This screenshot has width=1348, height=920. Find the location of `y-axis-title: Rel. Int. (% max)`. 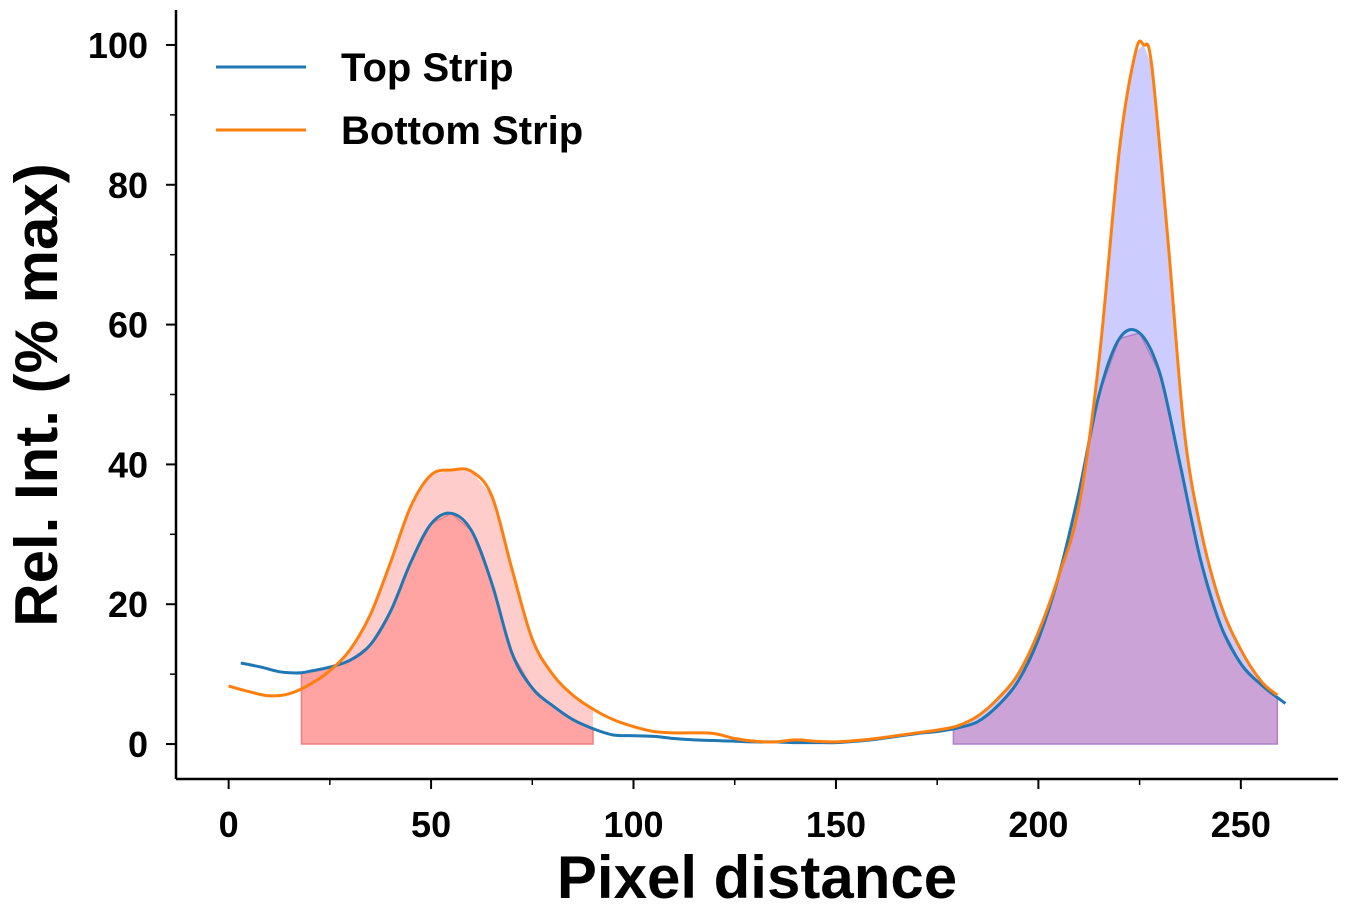

y-axis-title: Rel. Int. (% max) is located at coordinates (36, 394).